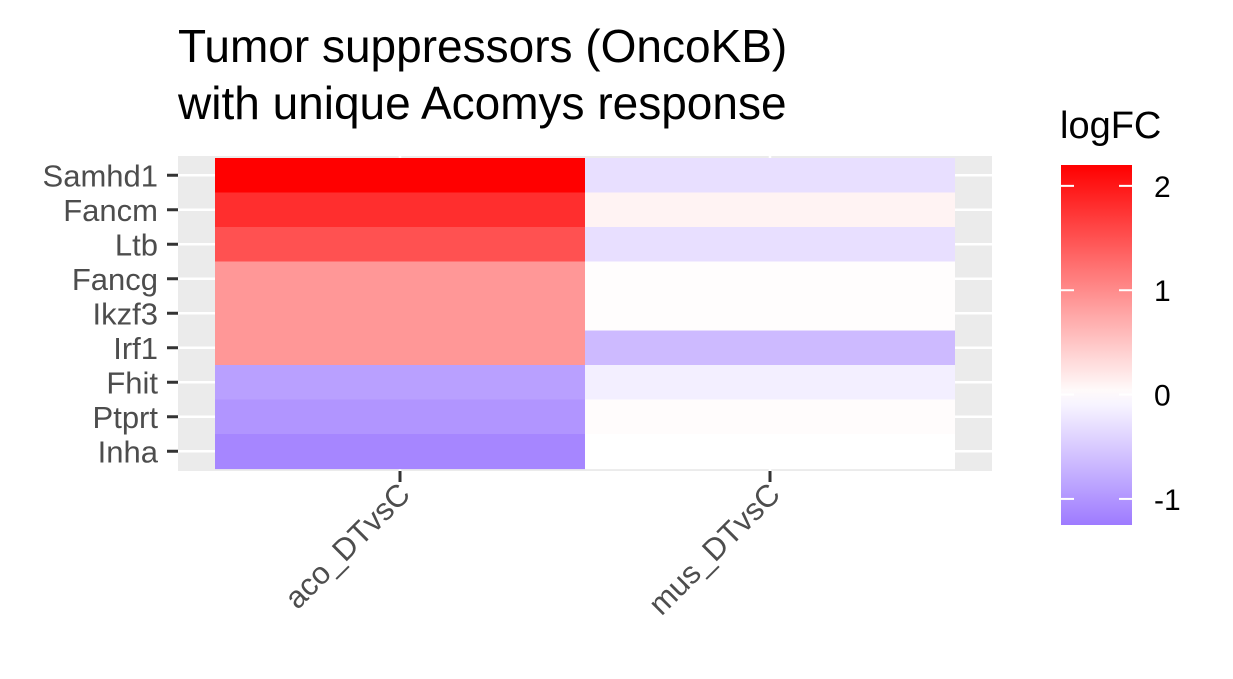  Describe the element at coordinates (100, 175) in the screenshot. I see `y-tick-label: Samhd1` at that location.